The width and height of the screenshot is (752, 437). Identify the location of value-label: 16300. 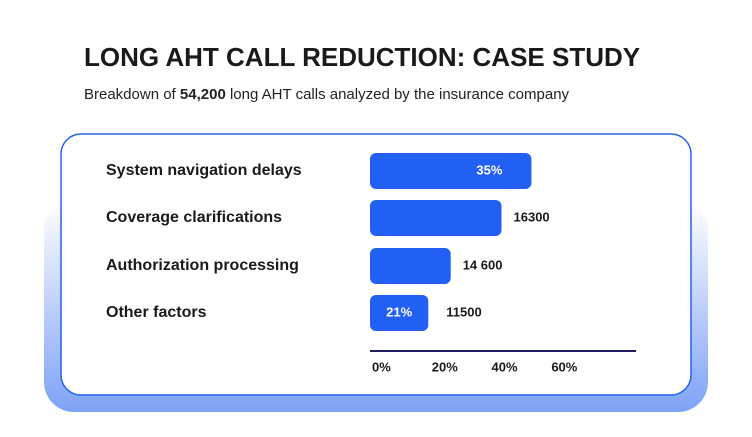
(532, 216).